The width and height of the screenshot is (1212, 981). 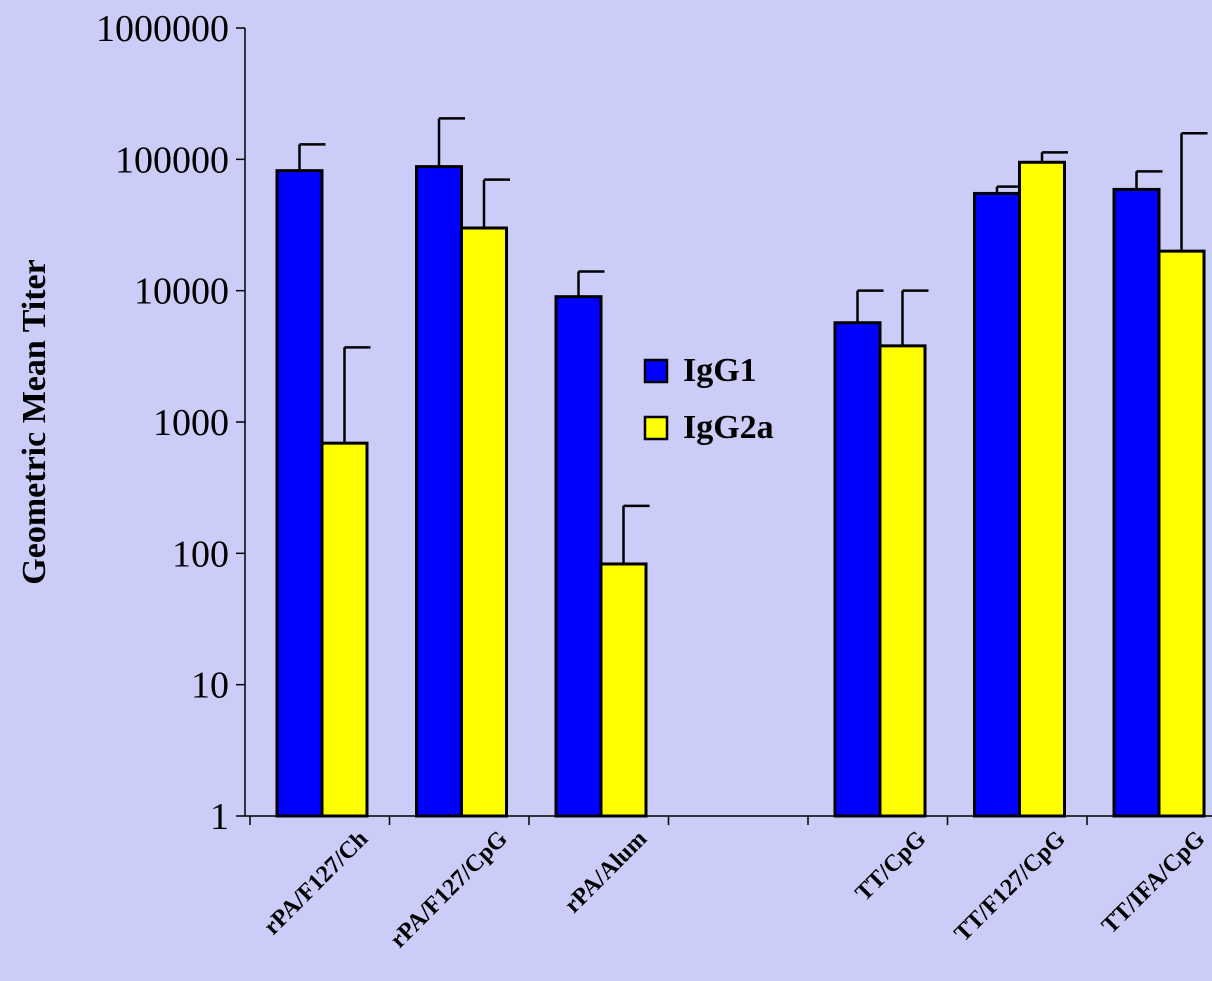 What do you see at coordinates (219, 817) in the screenshot?
I see `y-tick-label: 1` at bounding box center [219, 817].